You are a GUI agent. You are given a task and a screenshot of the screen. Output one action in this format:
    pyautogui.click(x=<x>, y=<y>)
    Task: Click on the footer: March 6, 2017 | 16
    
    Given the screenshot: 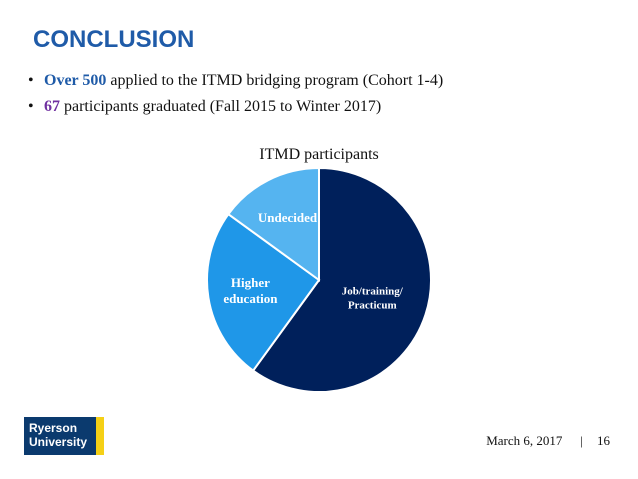 What is the action you would take?
    pyautogui.click(x=548, y=441)
    